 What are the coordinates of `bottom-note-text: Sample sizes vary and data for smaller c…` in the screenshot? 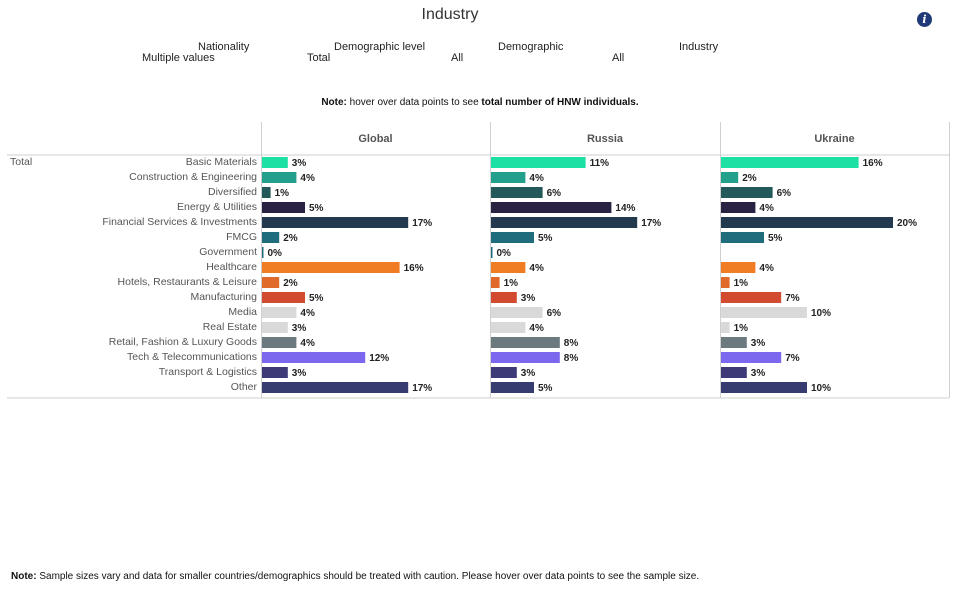 It's located at (368, 576).